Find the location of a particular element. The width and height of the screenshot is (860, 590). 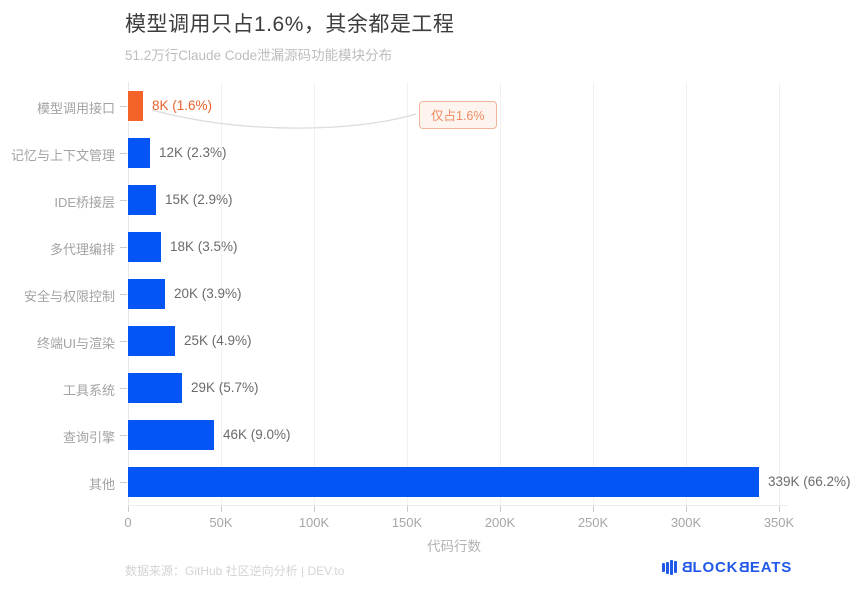

x-tick-label: 200K is located at coordinates (500, 522).